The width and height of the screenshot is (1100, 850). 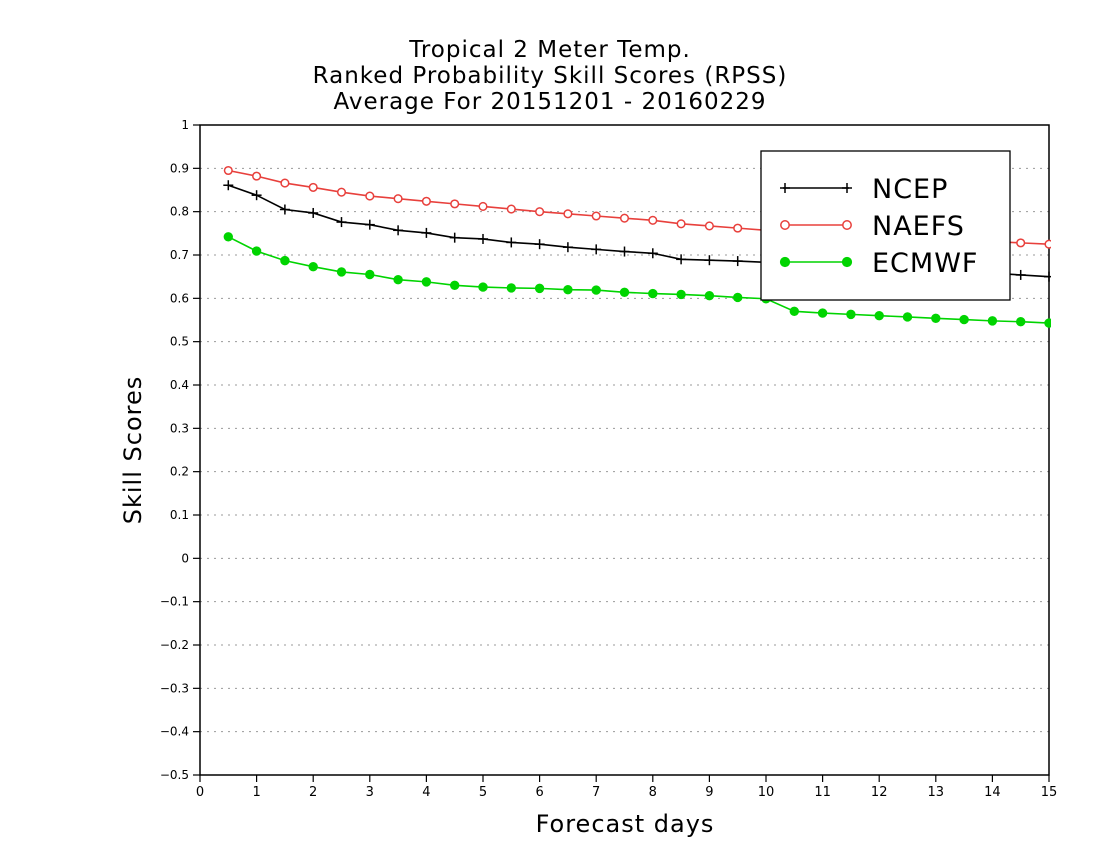 I want to click on chart-title-line-1: Tropical 2 Meter Temp., so click(x=550, y=50).